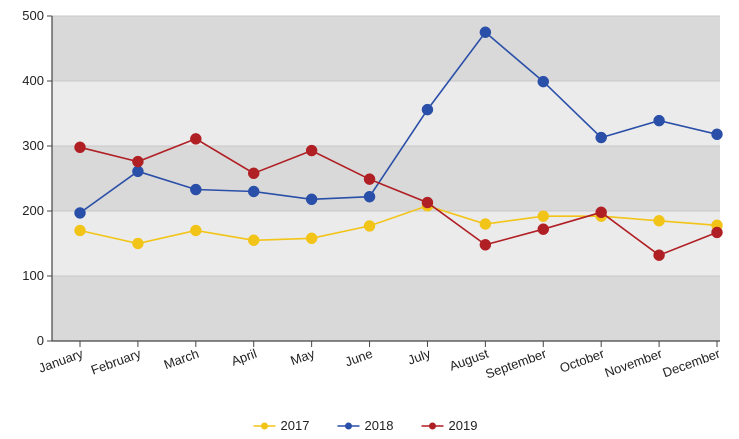 This screenshot has width=739, height=439. I want to click on legend-label: 2017, so click(295, 425).